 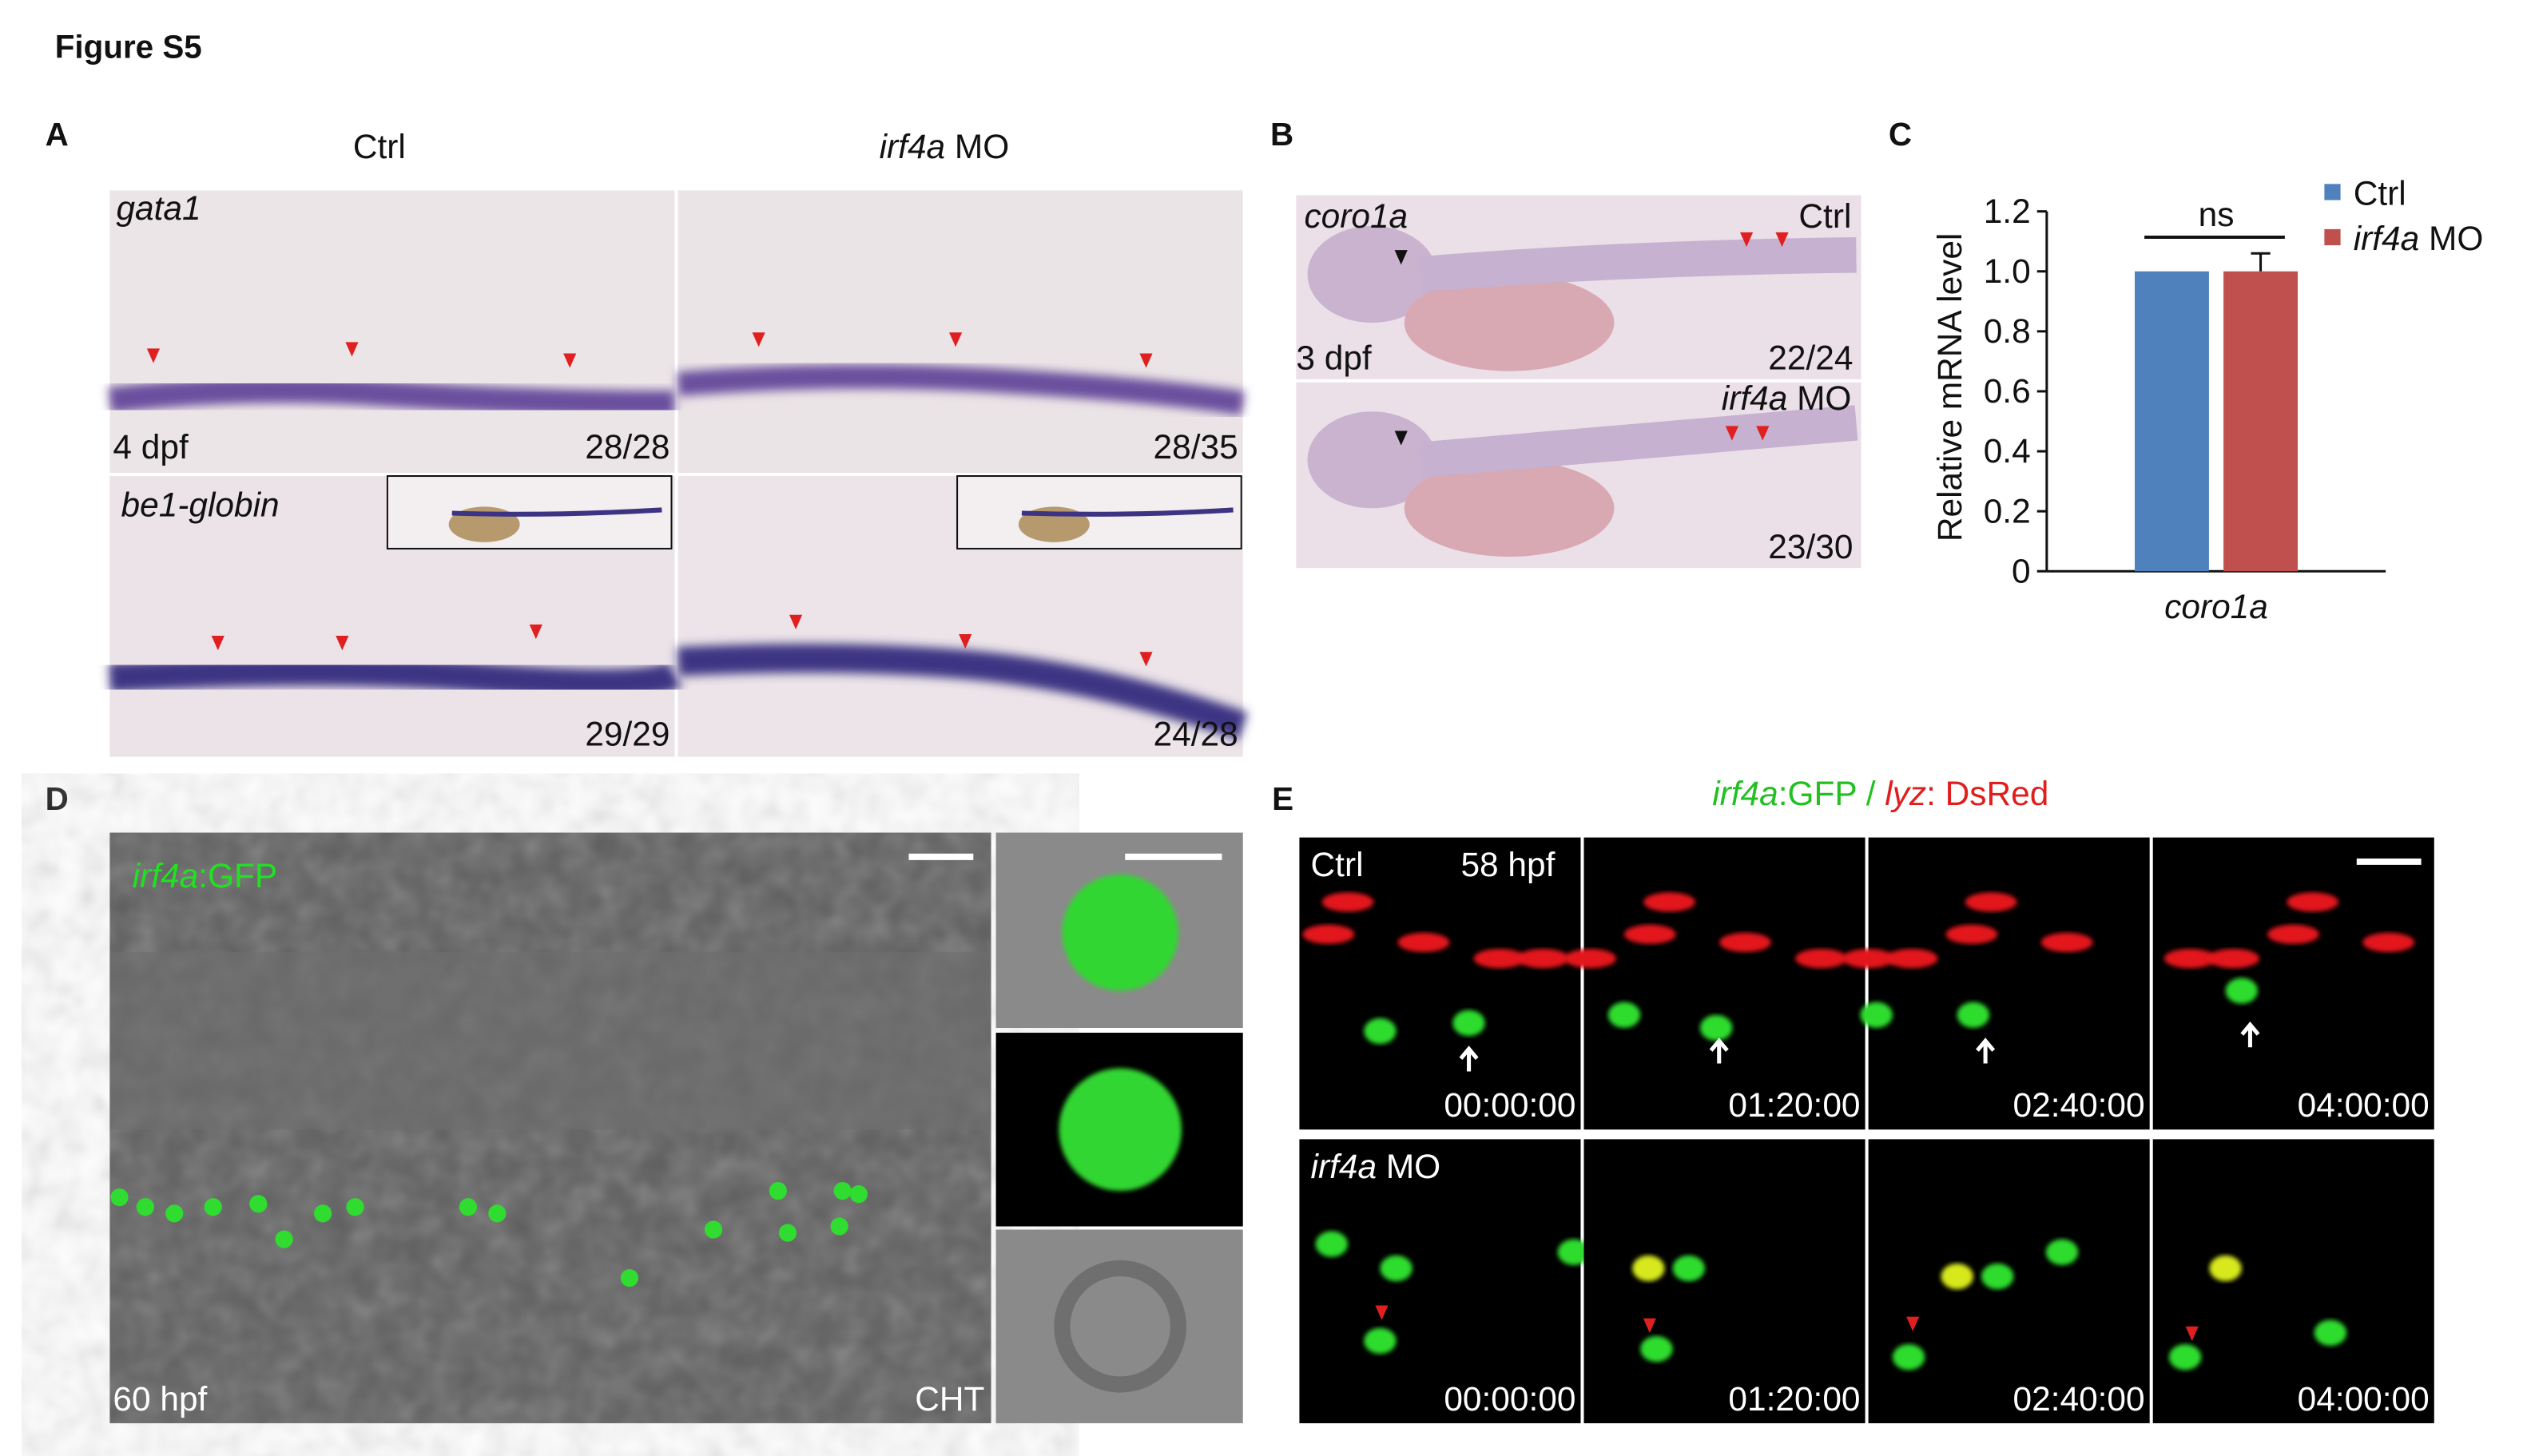 I want to click on y-tick-label: 1.2, so click(x=2007, y=211).